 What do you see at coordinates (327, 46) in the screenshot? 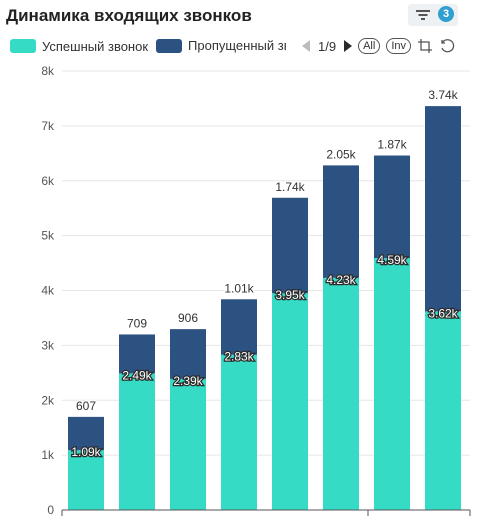
I see `legend-page-indicator: 1/9` at bounding box center [327, 46].